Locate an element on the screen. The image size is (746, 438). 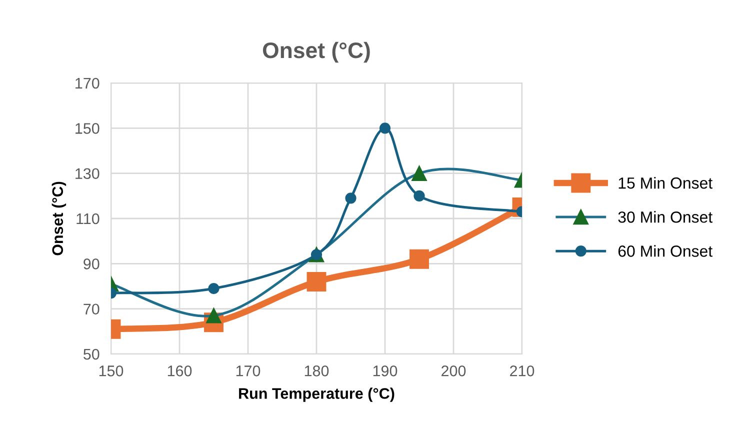
y-tick-label: 90 is located at coordinates (92, 264).